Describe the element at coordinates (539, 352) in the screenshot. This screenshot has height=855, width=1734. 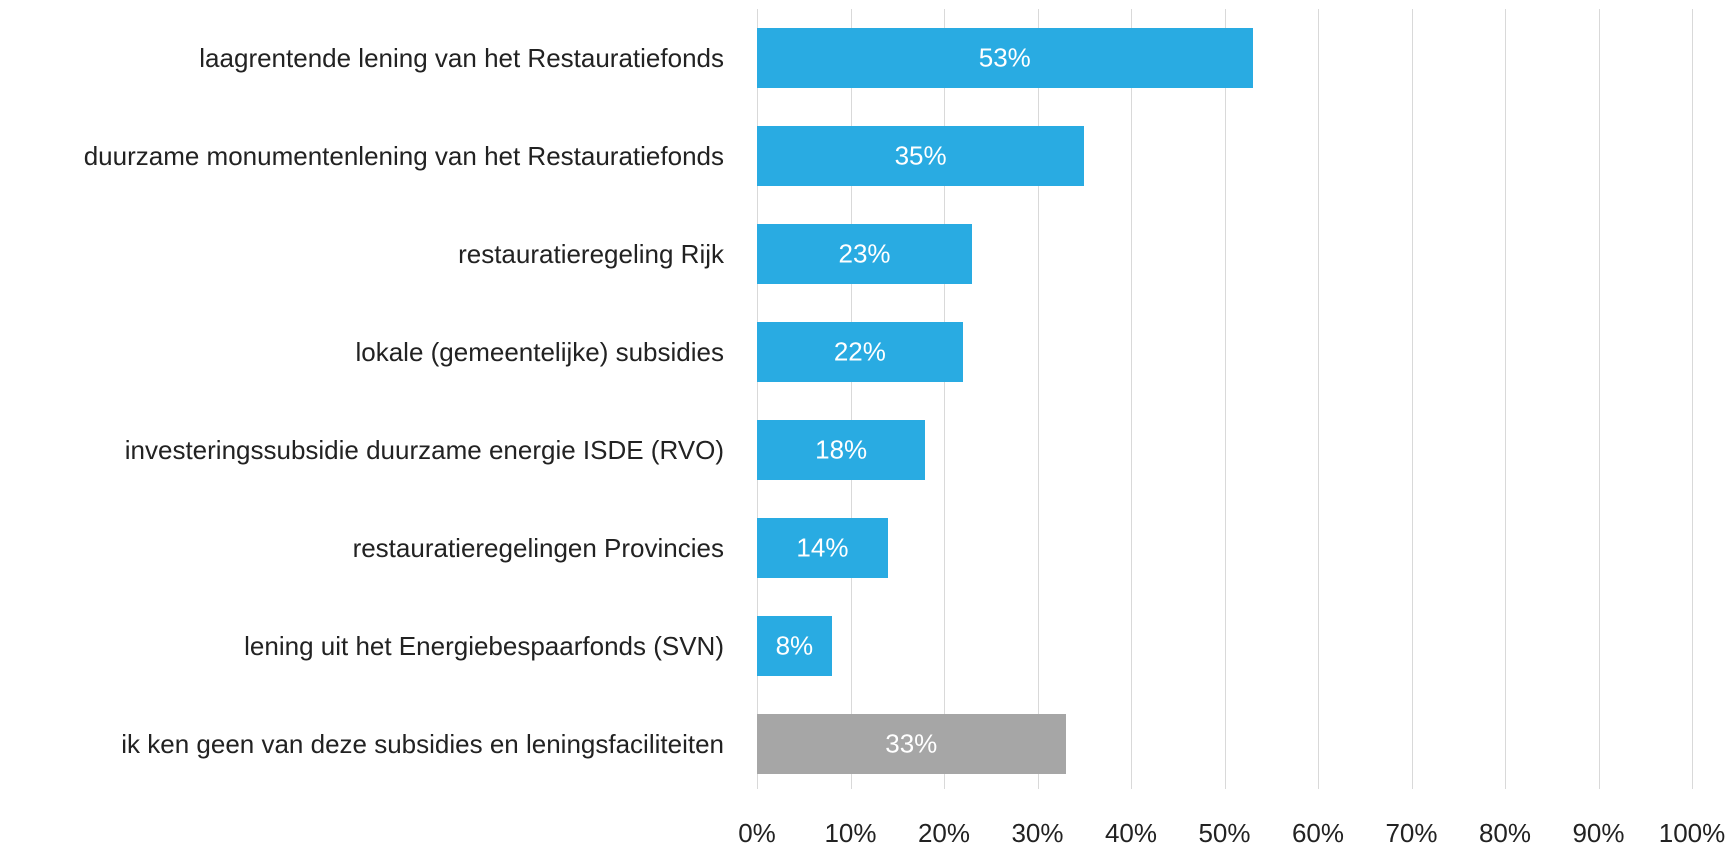
I see `category-label: lokale (gemeentelijke) subsidies` at that location.